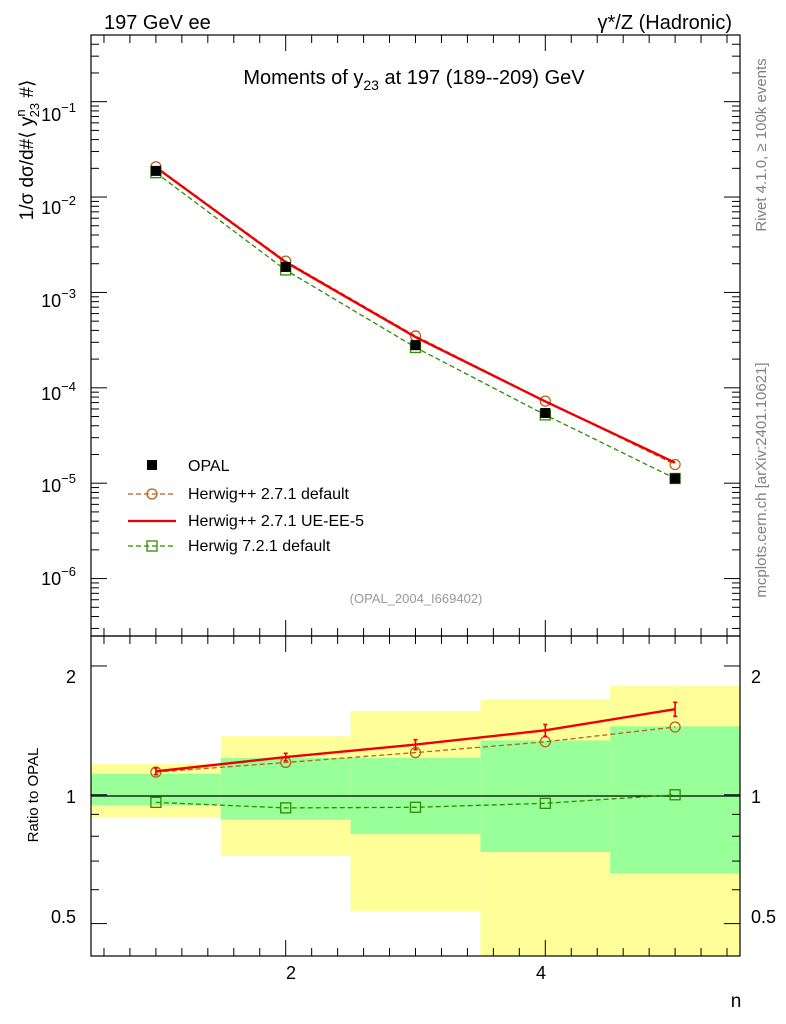  Describe the element at coordinates (58, 298) in the screenshot. I see `main-y-tick-label: 10⁻³` at that location.